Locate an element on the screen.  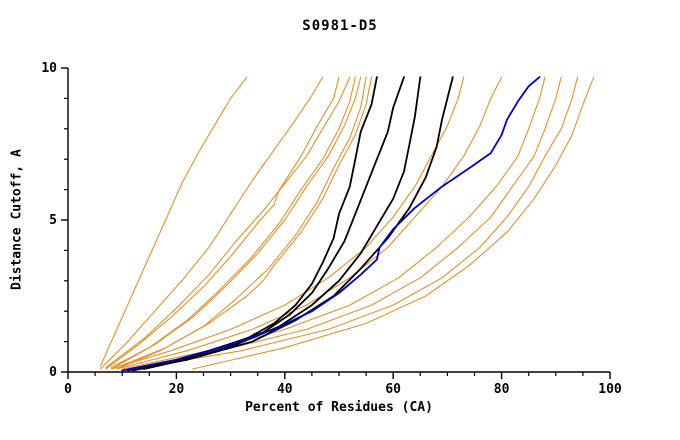
x-tick-label: 0 is located at coordinates (68, 389).